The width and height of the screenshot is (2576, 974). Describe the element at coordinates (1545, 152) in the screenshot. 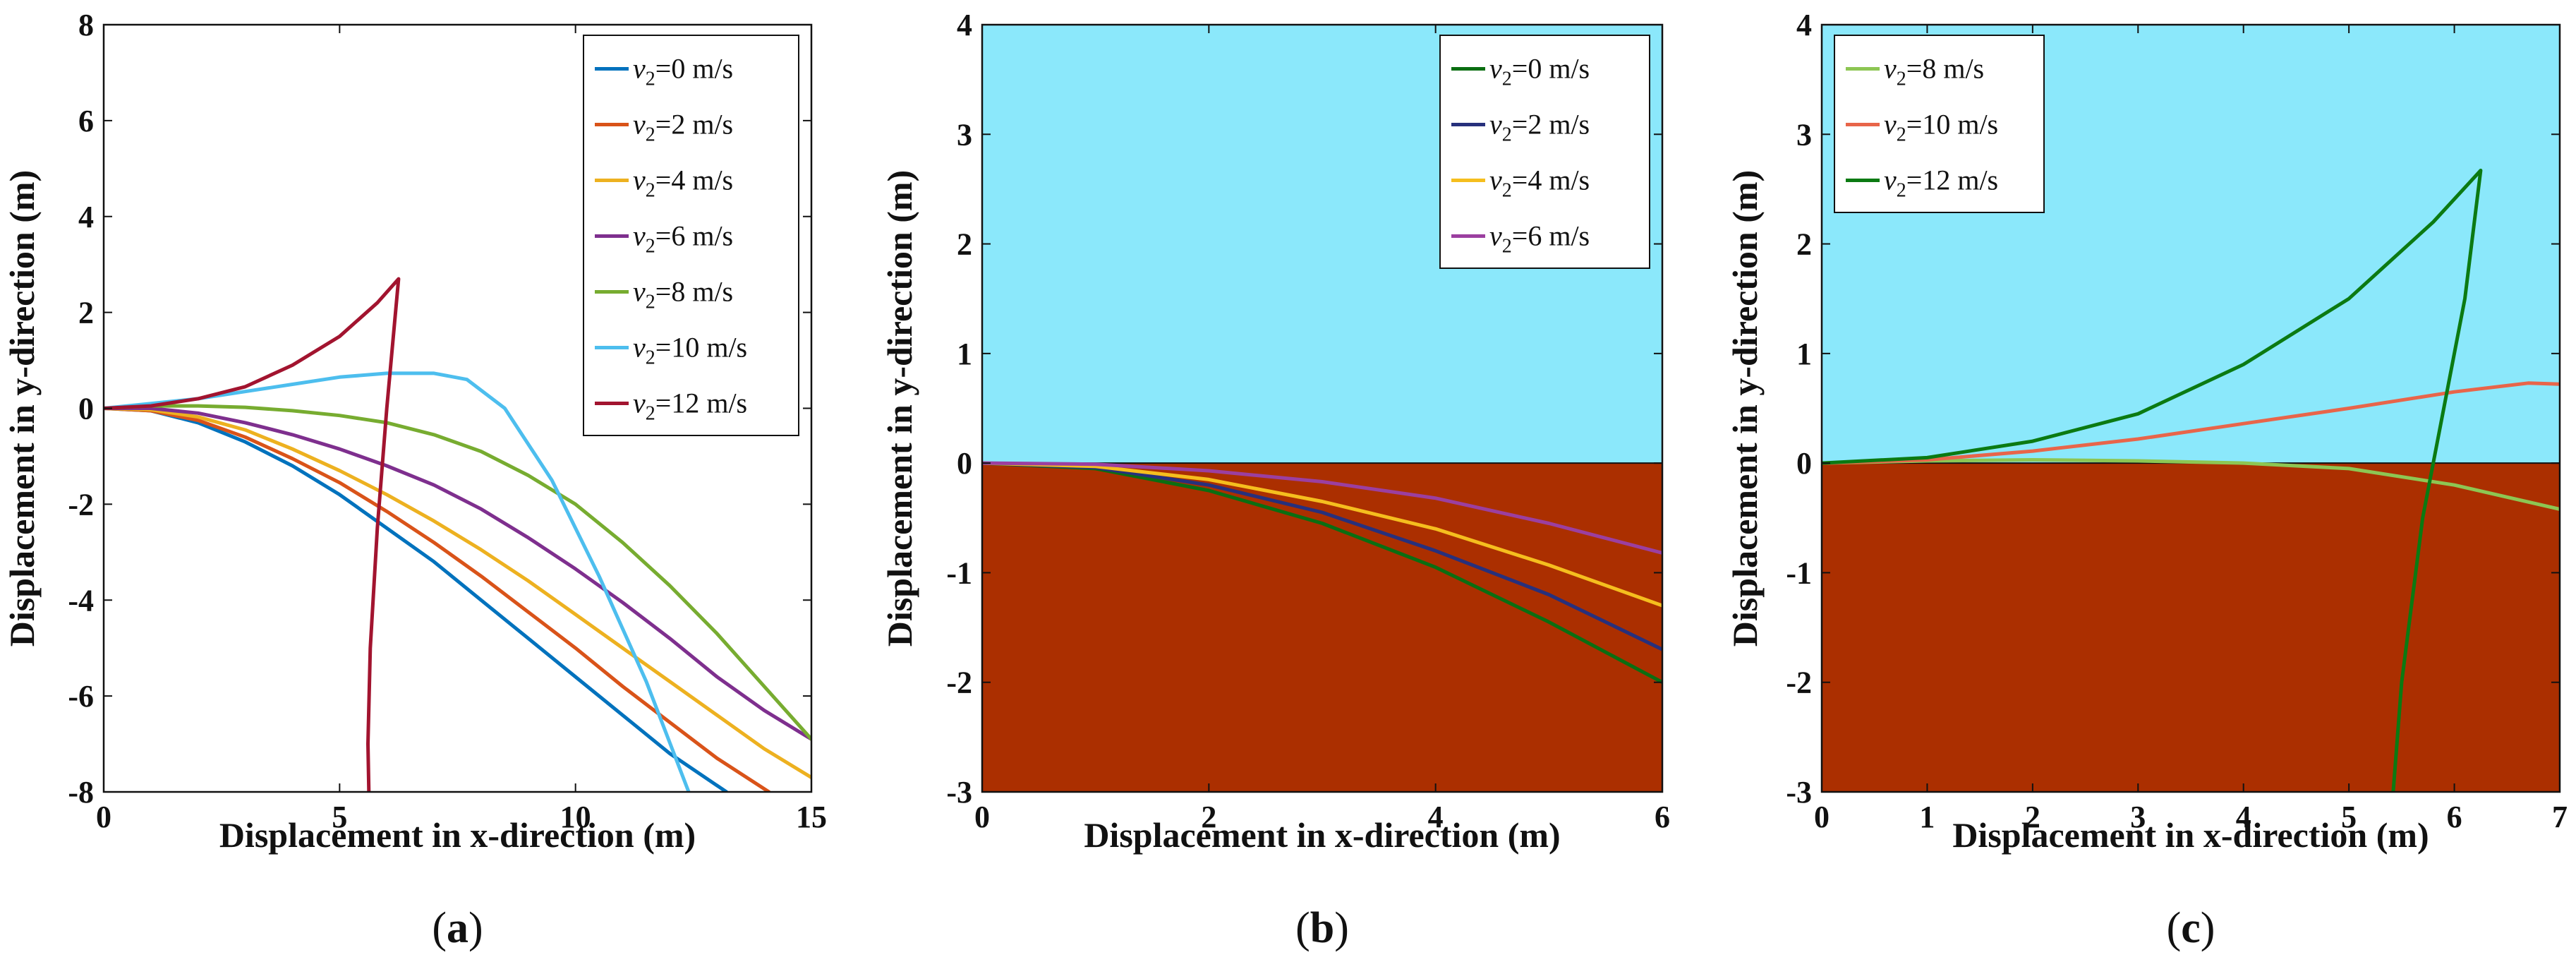

I see `legend: v2=0 m/sv2=2 m/sv2=4 m/sv2=6 m/s` at that location.